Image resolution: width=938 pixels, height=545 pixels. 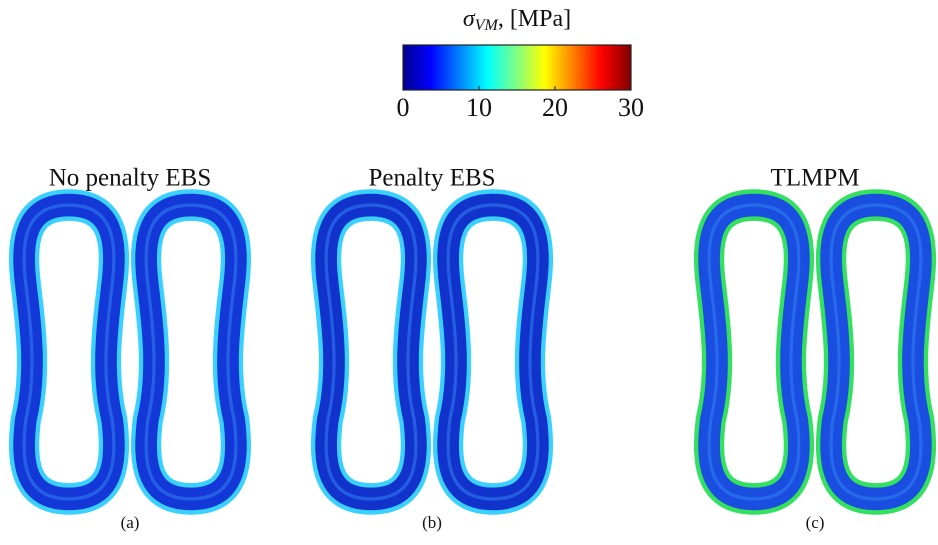 I want to click on tick-label: 0, so click(x=403, y=107).